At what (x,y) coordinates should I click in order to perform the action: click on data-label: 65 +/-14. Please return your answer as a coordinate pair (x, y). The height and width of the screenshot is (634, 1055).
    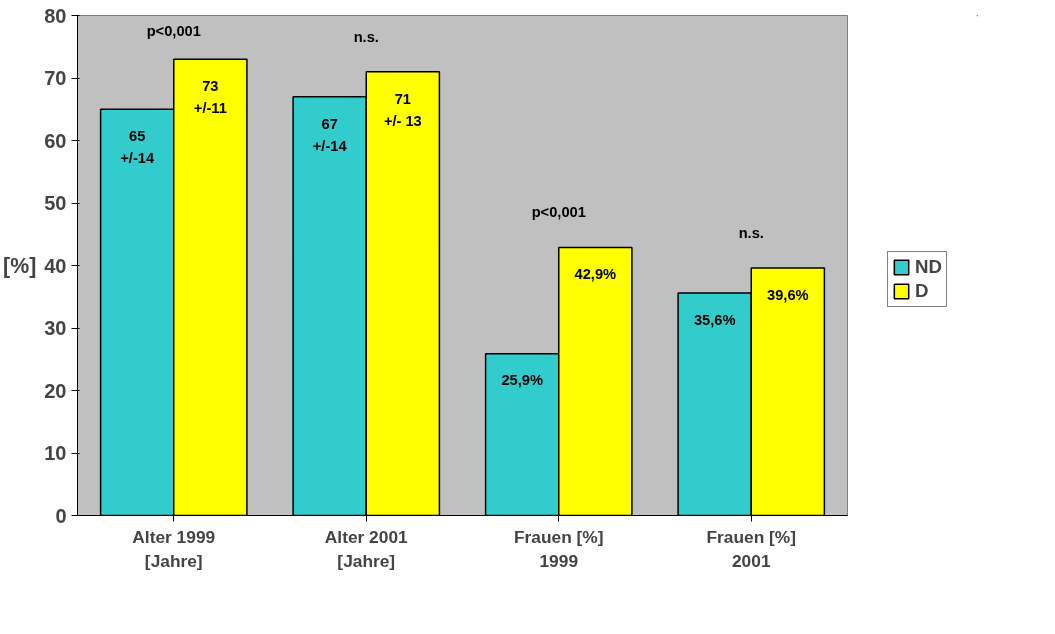
    Looking at the image, I should click on (137, 147).